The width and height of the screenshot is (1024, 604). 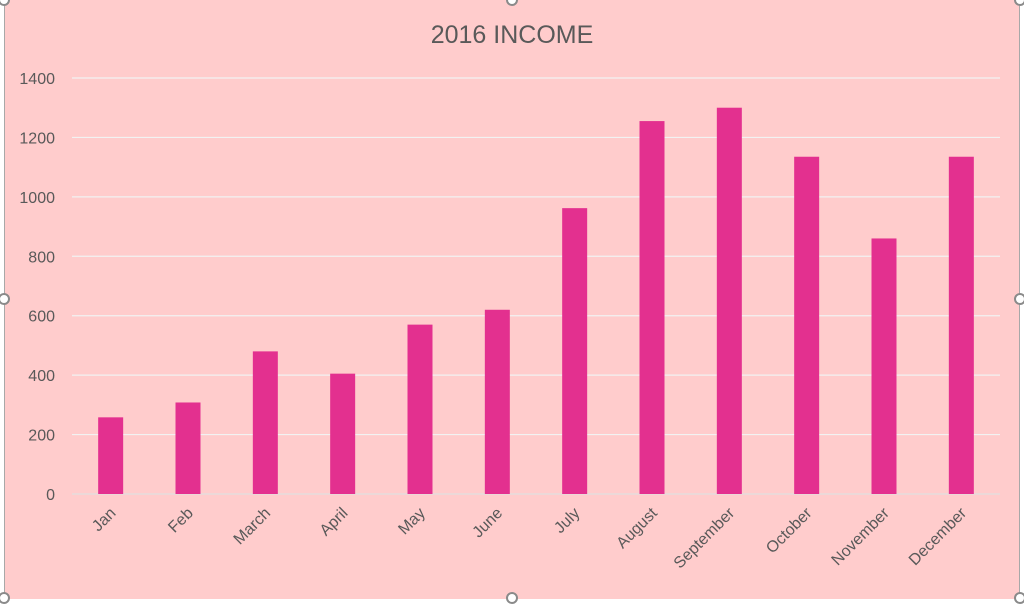 What do you see at coordinates (938, 536) in the screenshot?
I see `x-tick-label: December` at bounding box center [938, 536].